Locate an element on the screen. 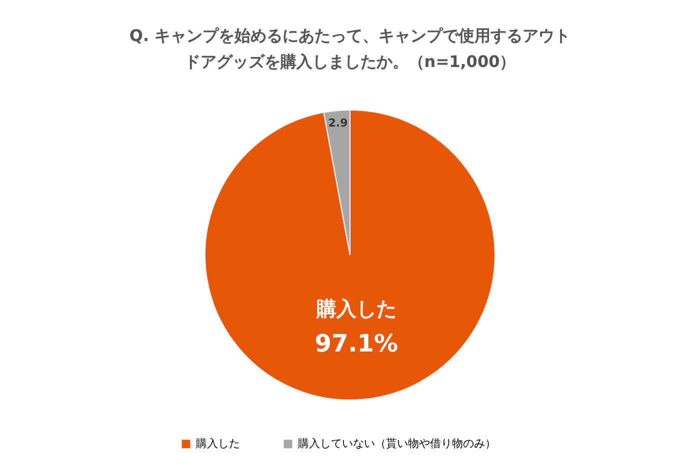  data-label: 2.9 is located at coordinates (338, 123).